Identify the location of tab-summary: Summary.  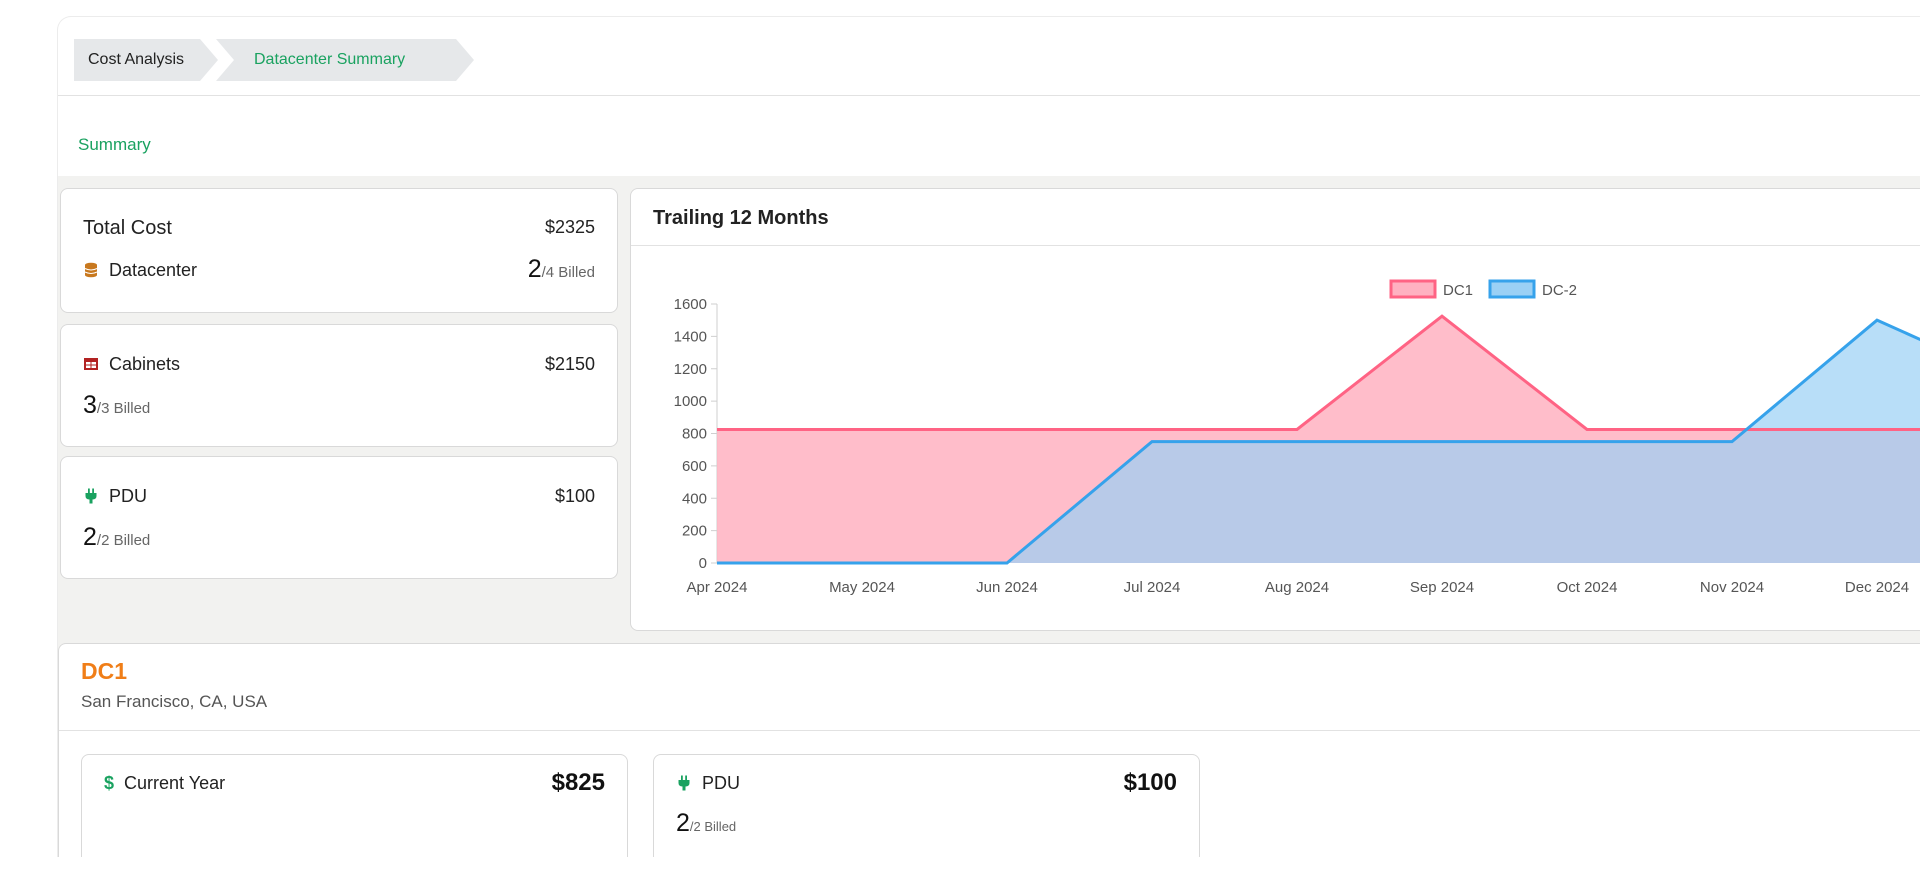
(114, 144).